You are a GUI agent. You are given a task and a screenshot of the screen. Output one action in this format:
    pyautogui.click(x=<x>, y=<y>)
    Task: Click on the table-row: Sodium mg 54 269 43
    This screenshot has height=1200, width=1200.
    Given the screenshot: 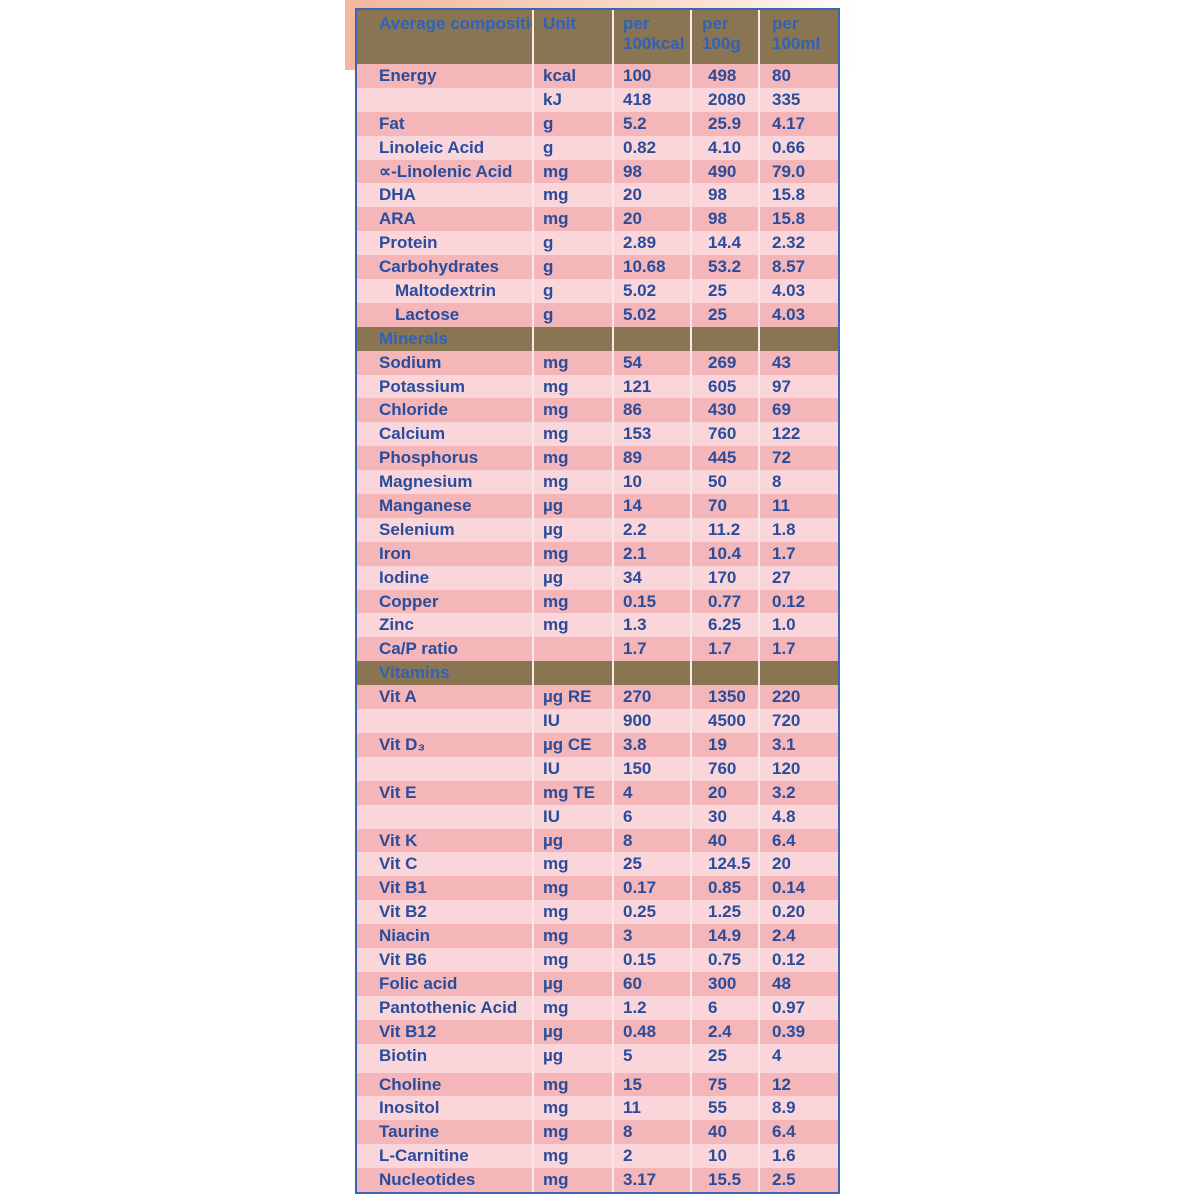 What is the action you would take?
    pyautogui.click(x=597, y=362)
    